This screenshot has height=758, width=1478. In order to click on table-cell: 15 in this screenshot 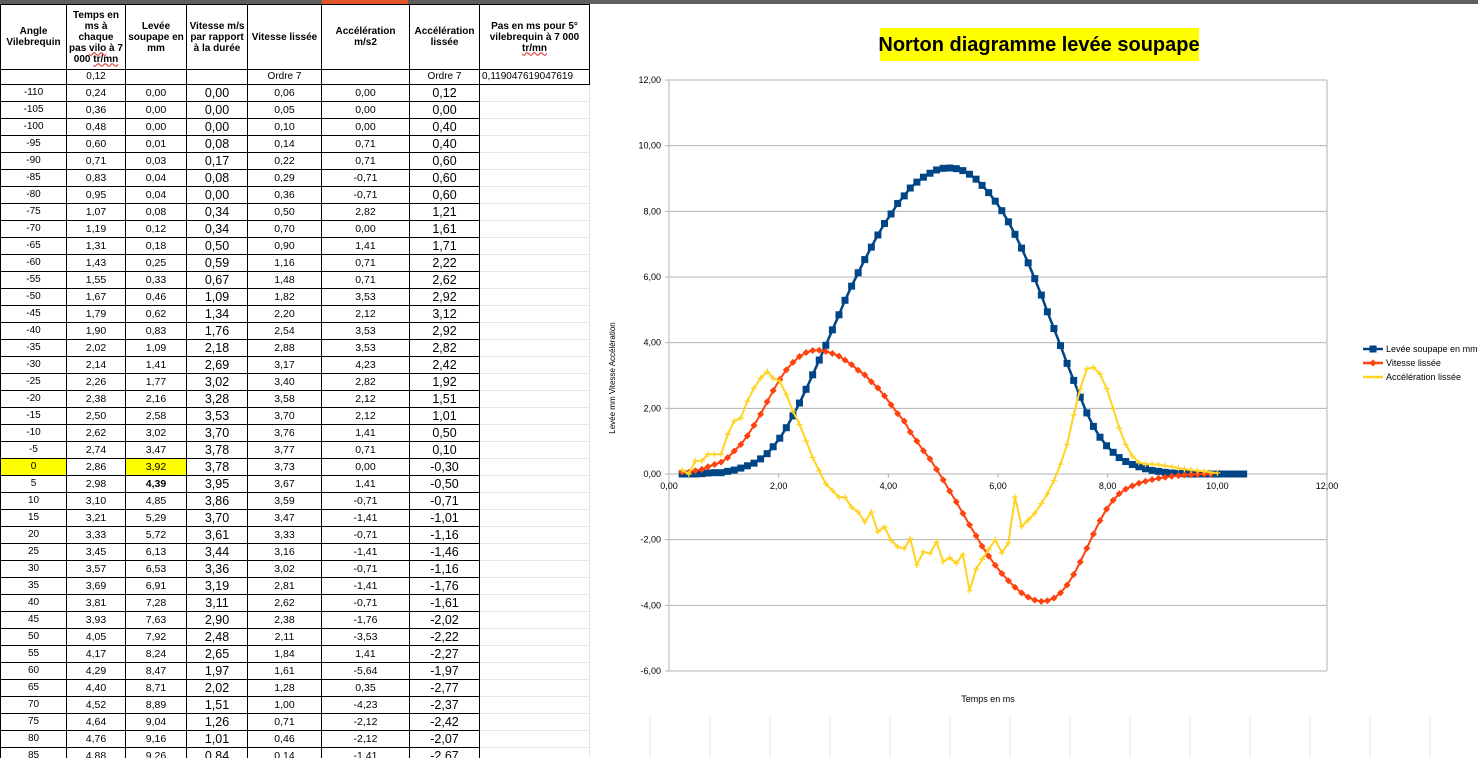, I will do `click(33, 518)`.